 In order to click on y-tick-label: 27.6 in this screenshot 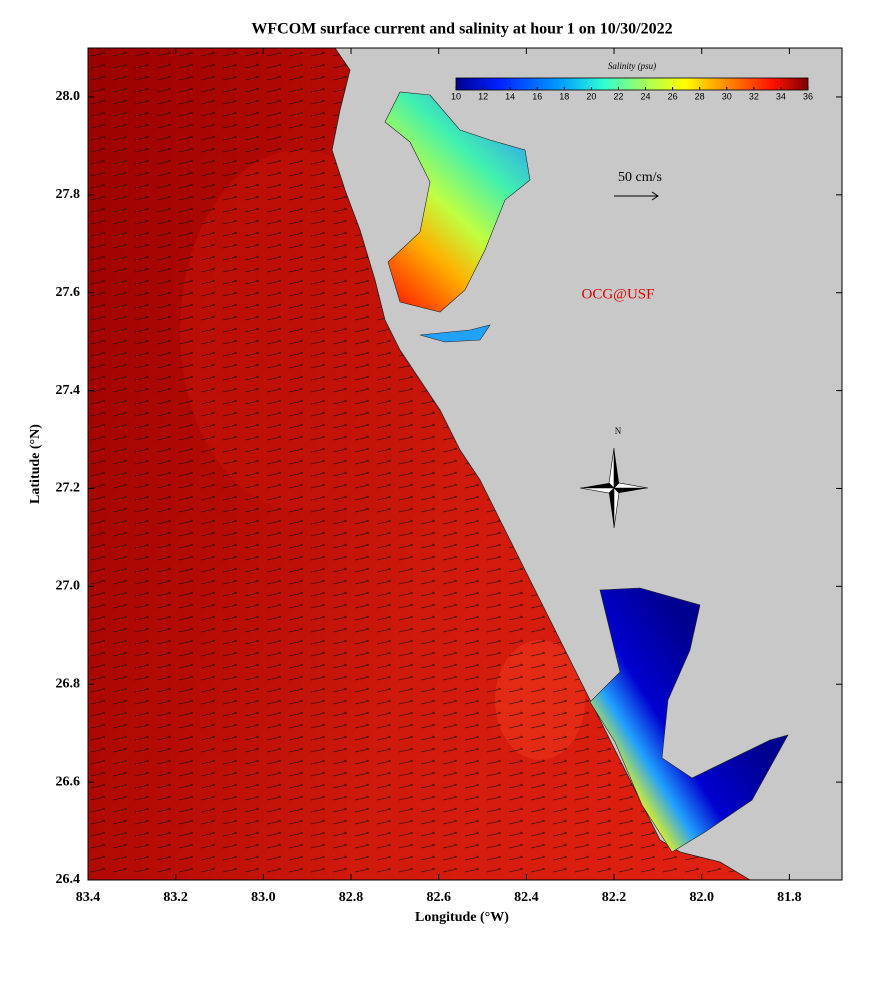, I will do `click(68, 292)`.